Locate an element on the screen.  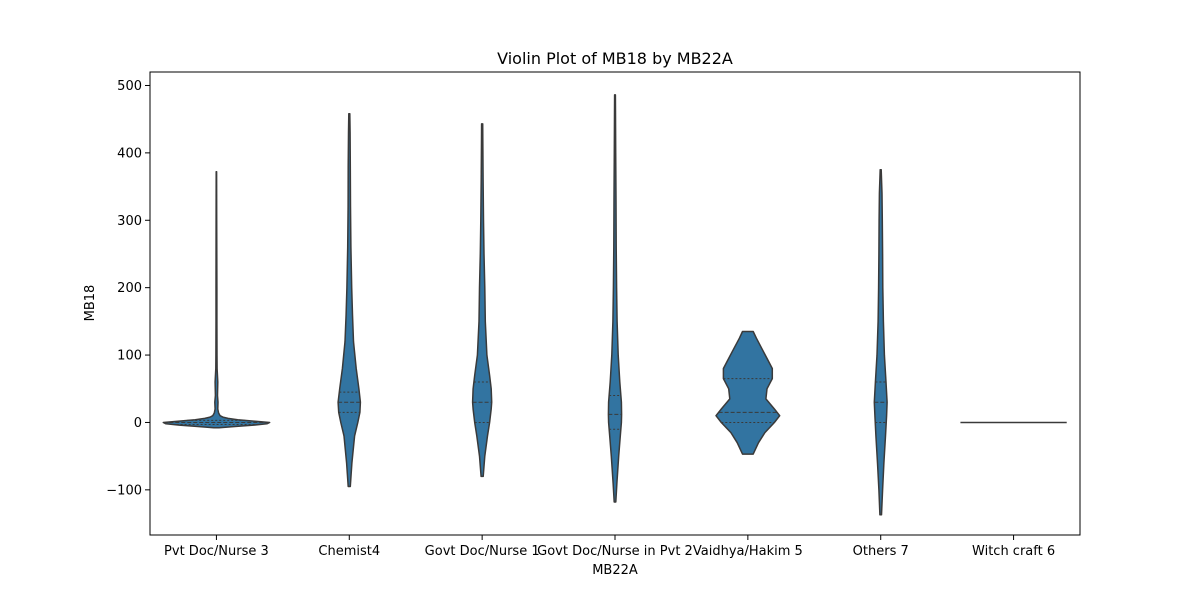
y-tick-label: 0 is located at coordinates (138, 423).